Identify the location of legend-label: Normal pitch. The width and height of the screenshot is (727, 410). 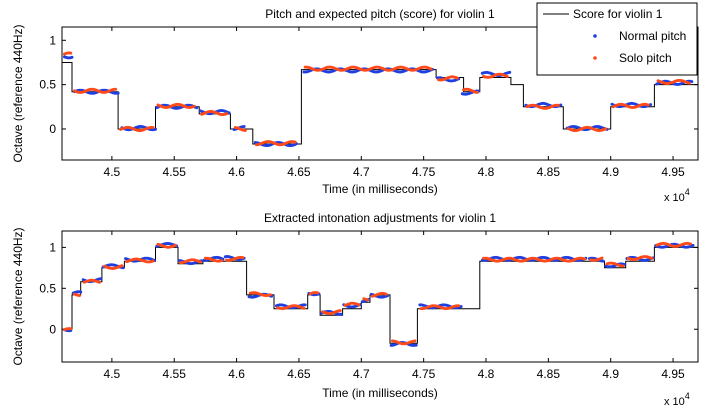
(652, 36).